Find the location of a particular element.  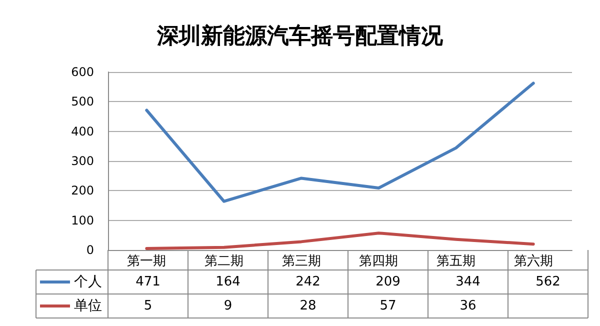

data-label: 209 is located at coordinates (388, 282).